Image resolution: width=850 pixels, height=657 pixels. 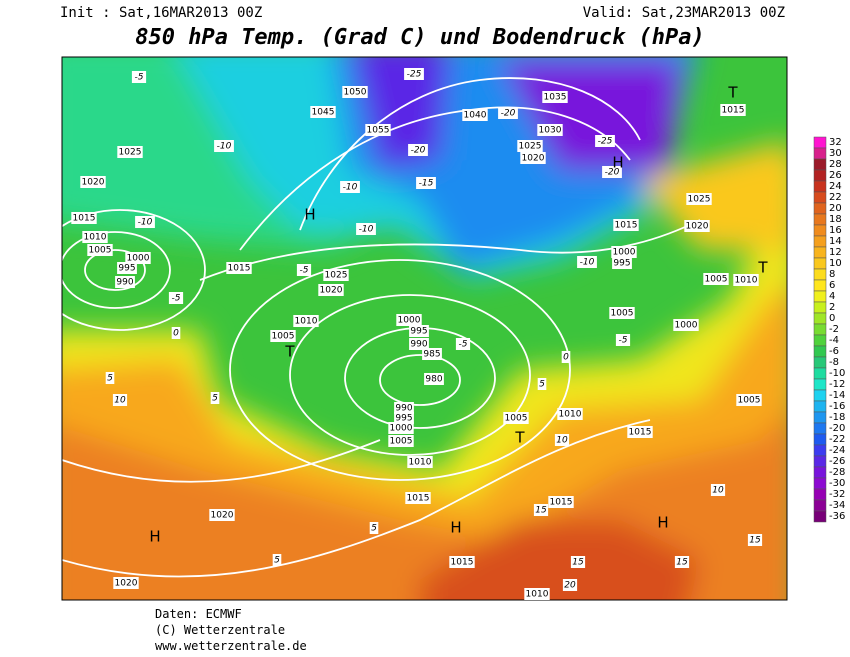 What do you see at coordinates (835, 153) in the screenshot?
I see `legend-label: 30` at bounding box center [835, 153].